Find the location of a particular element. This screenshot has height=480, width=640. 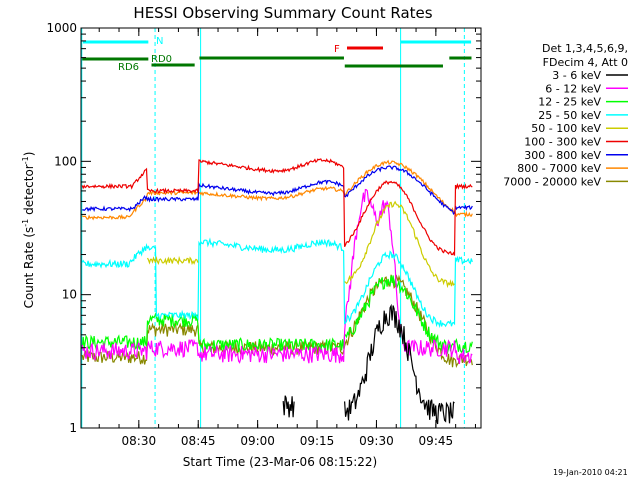

legend-entry-label: 800 - 7000 keV is located at coordinates (559, 168).